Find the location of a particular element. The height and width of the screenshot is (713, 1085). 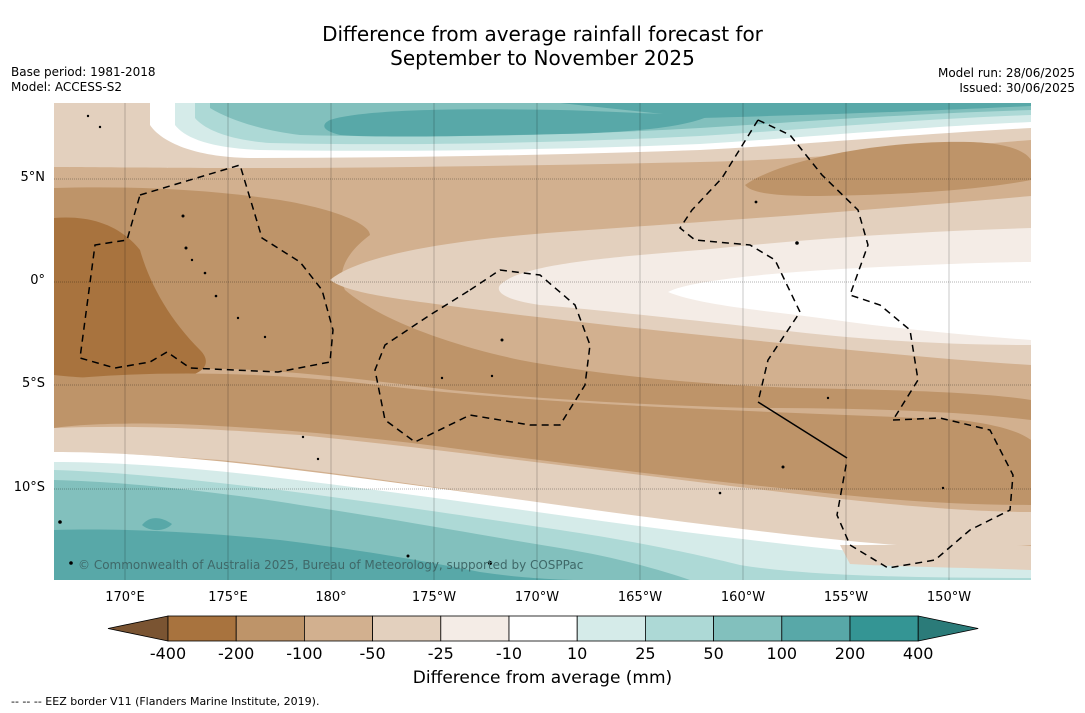

model-run-info: Model run: 28/06/2025 Issued: 30/06/2025 is located at coordinates (1006, 81).